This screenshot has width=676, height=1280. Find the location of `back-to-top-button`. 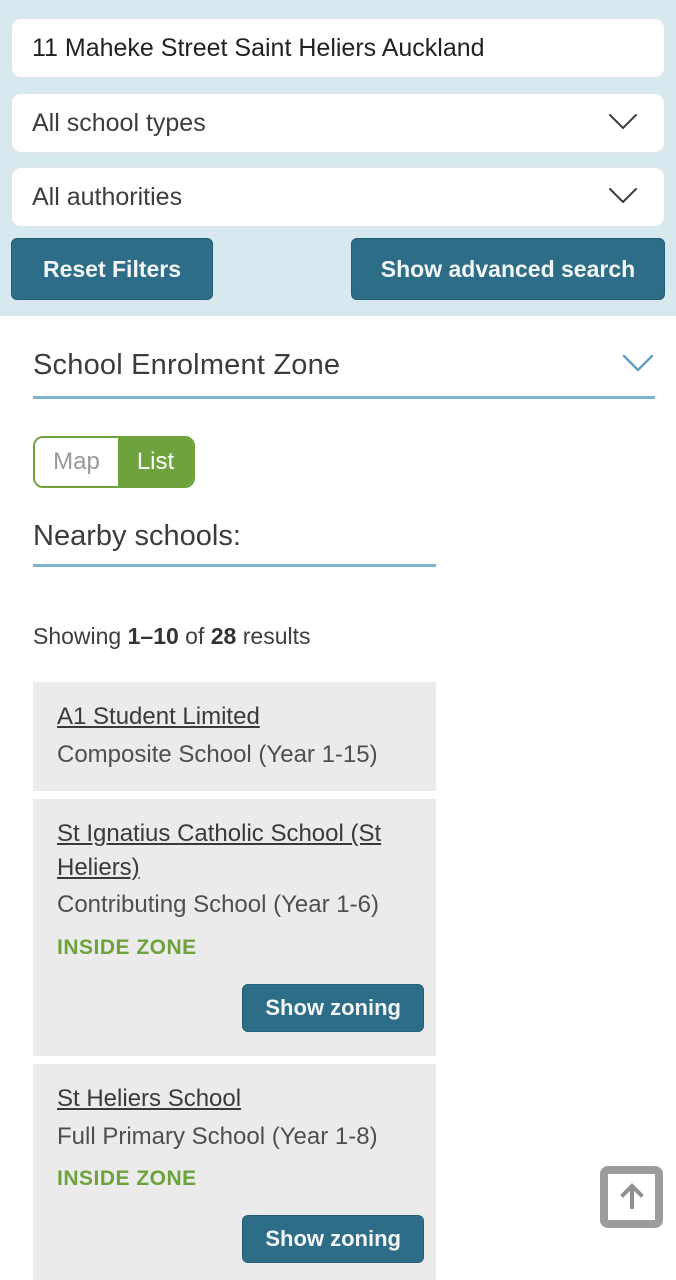

back-to-top-button is located at coordinates (631, 1197).